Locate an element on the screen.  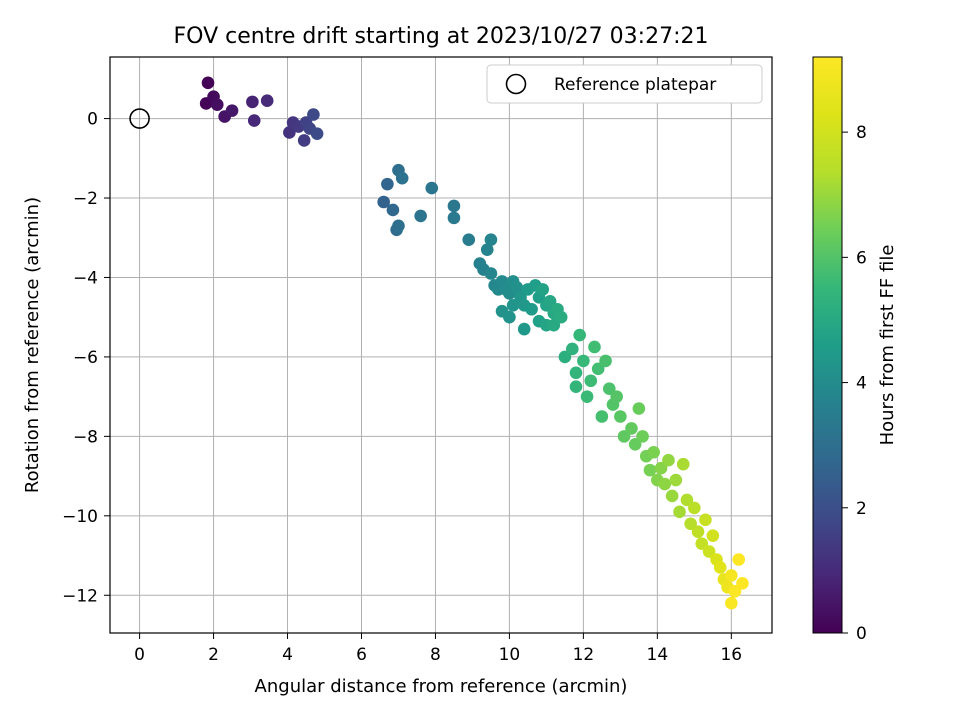
reference-marker-group is located at coordinates (139, 118).